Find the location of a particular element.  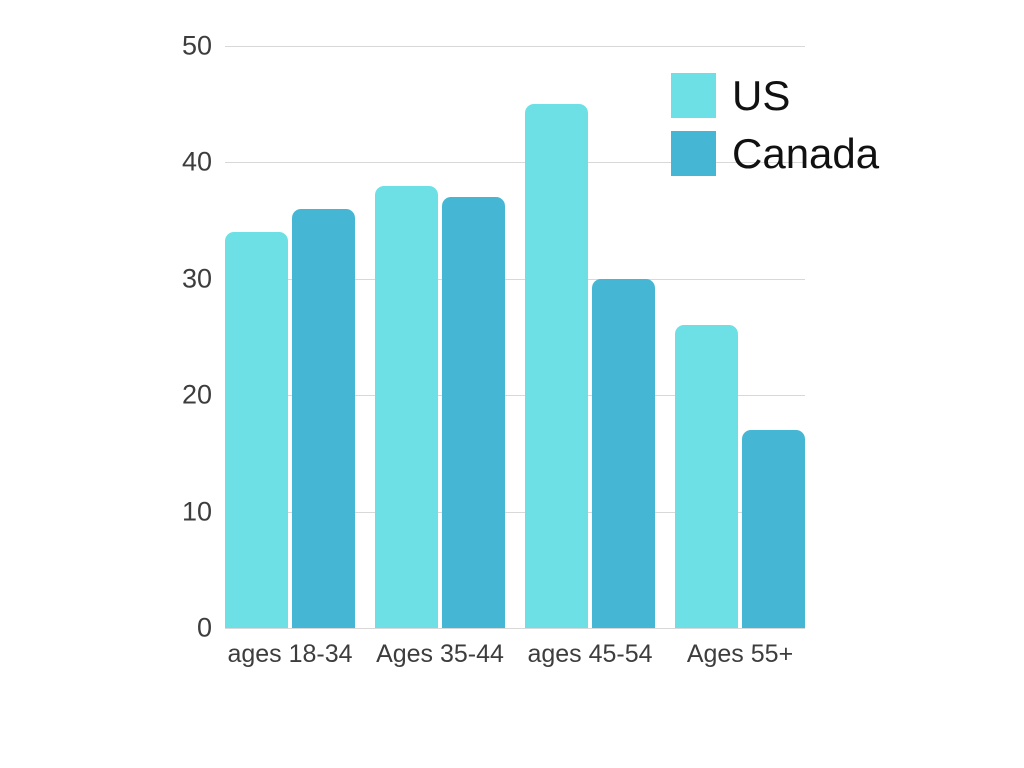

legend-swatch-canada-icon is located at coordinates (693, 153).